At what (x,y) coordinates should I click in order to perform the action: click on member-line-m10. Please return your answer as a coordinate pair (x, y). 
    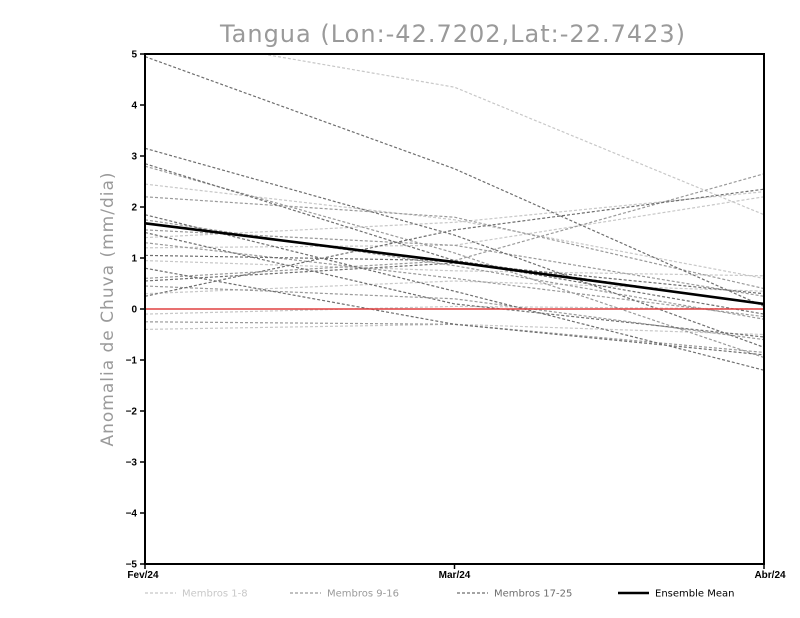
    Looking at the image, I should click on (454, 269).